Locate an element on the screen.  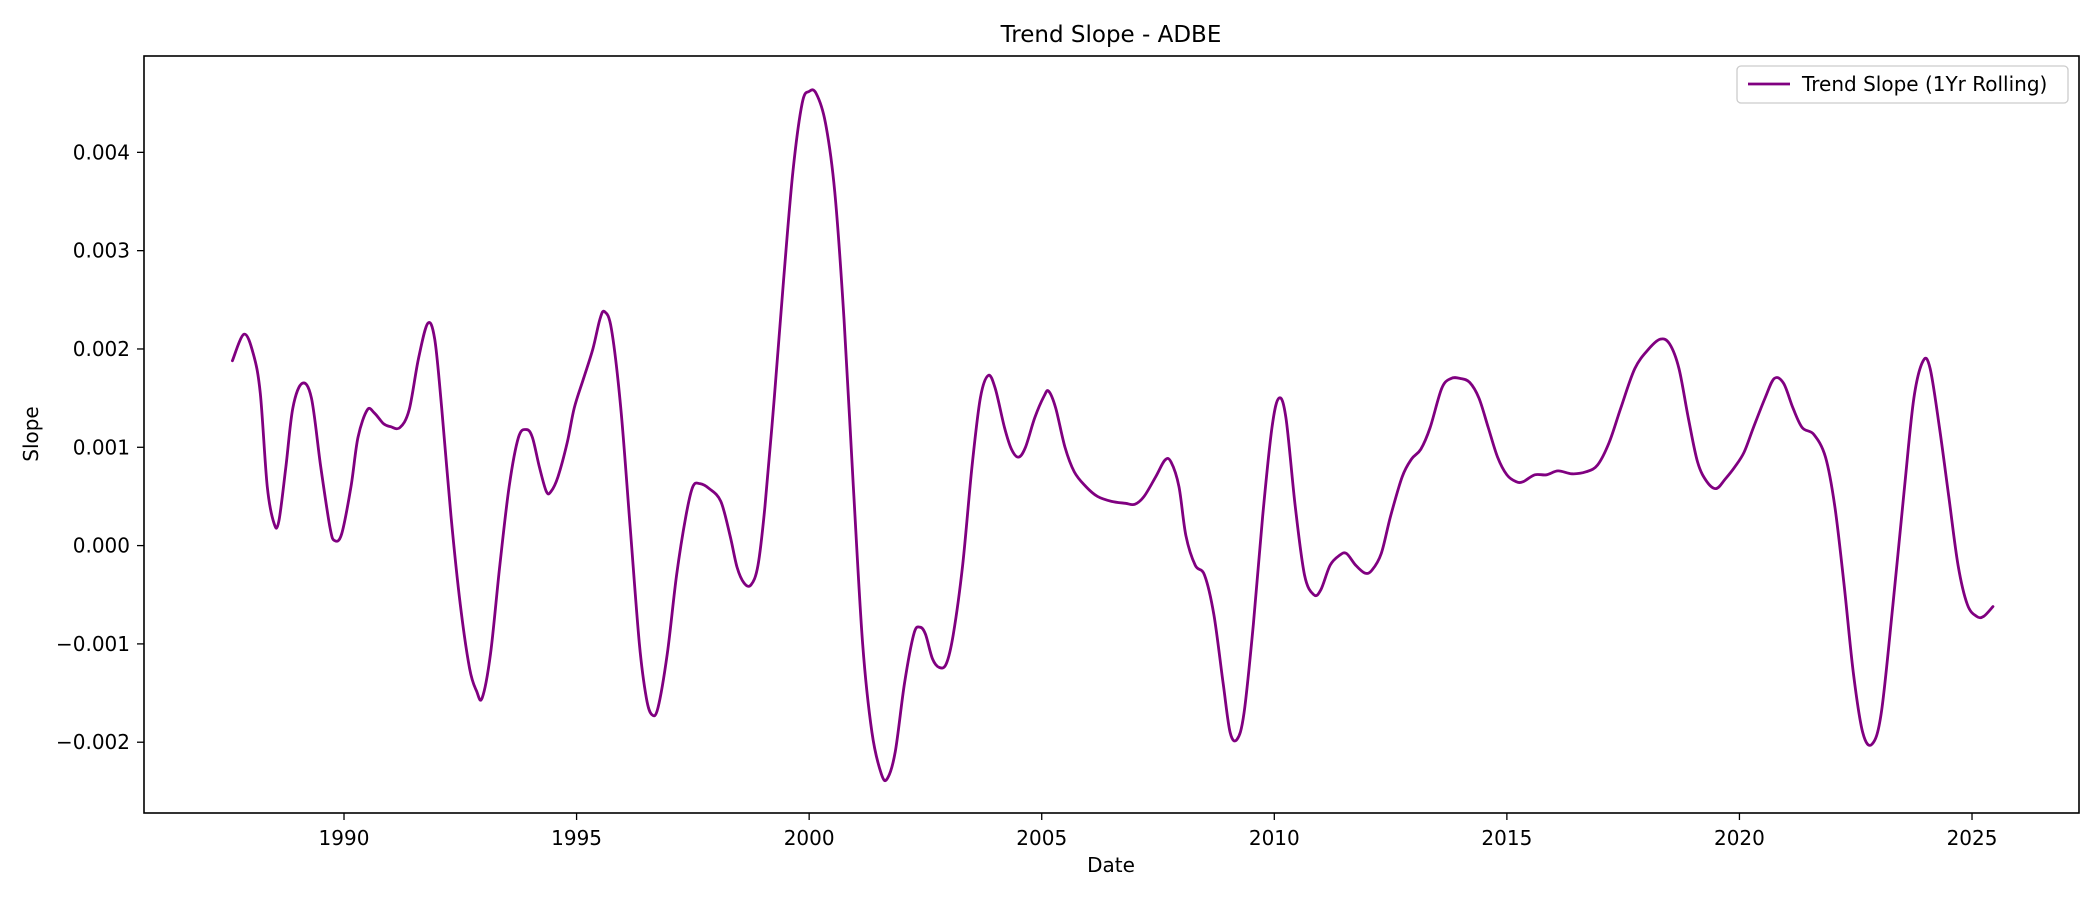
y-axis-label: Slope is located at coordinates (31, 434).